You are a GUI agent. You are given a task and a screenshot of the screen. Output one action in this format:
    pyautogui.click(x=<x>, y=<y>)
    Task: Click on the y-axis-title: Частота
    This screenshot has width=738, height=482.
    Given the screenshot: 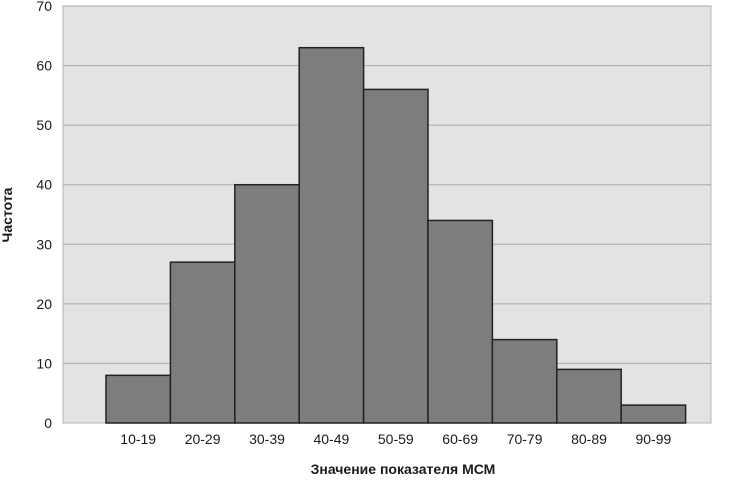 What is the action you would take?
    pyautogui.click(x=7, y=214)
    